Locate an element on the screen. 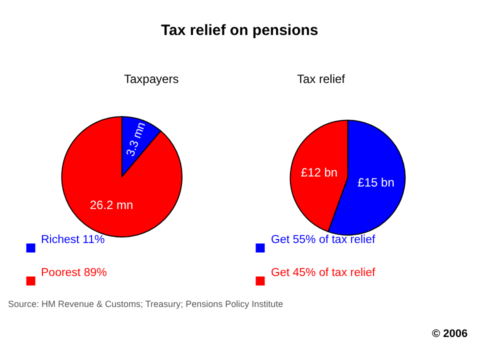 The image size is (478, 359). legend-label: Get 55% of tax relief is located at coordinates (323, 240).